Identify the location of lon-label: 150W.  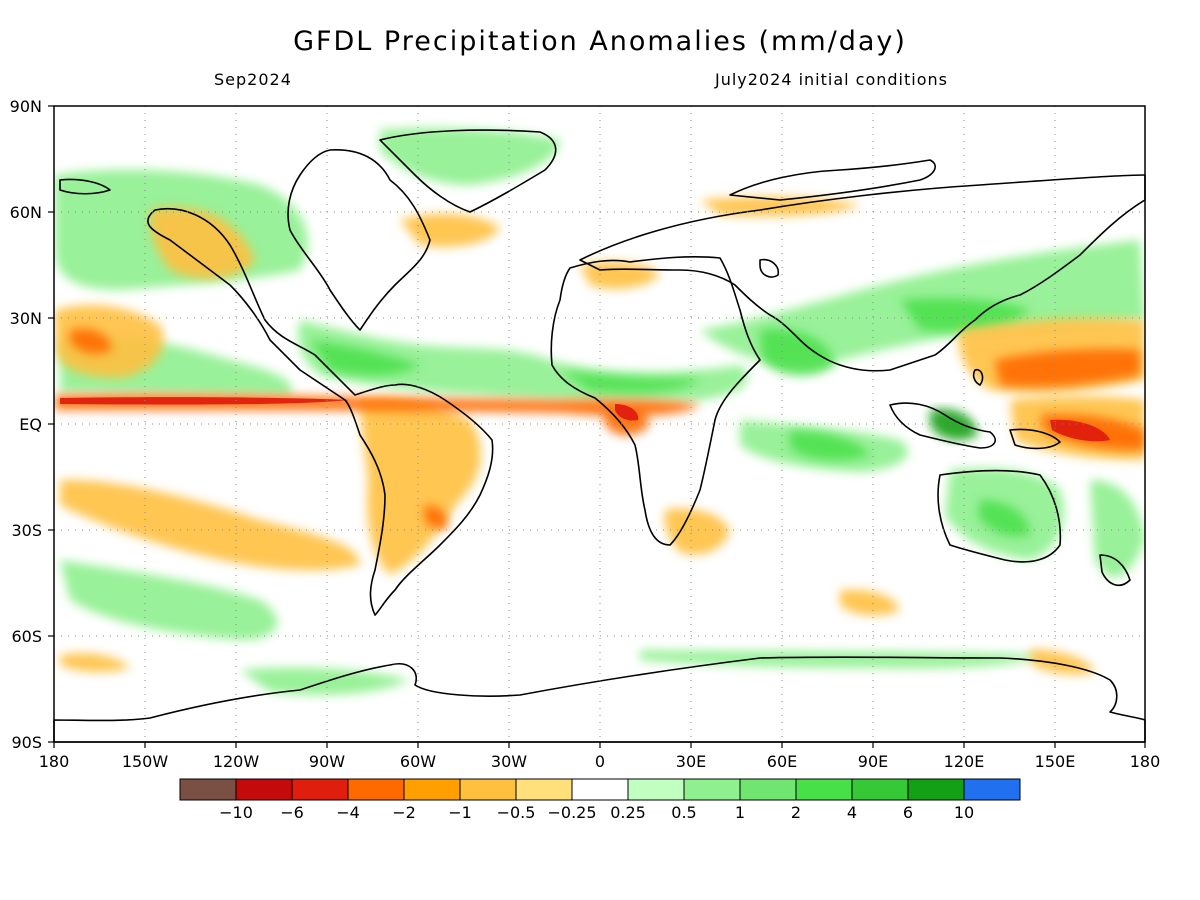
(145, 761).